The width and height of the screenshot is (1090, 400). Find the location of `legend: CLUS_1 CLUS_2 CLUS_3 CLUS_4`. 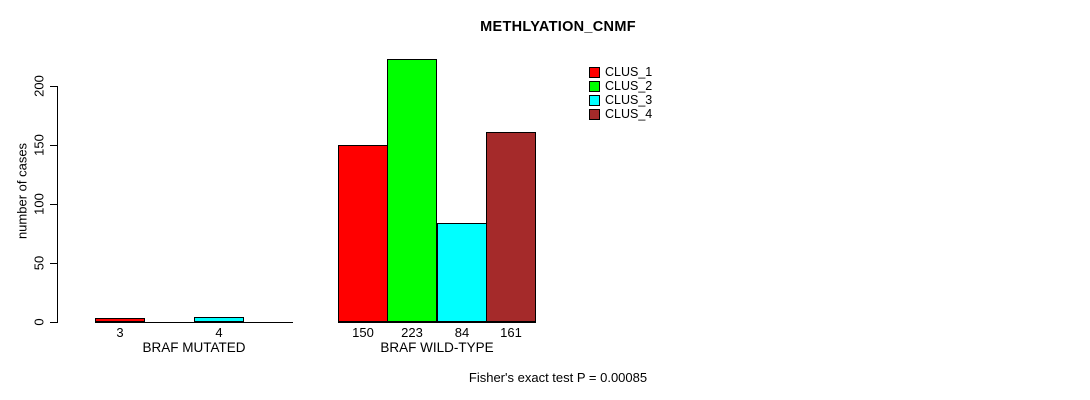

legend: CLUS_1 CLUS_2 CLUS_3 CLUS_4 is located at coordinates (620, 93).